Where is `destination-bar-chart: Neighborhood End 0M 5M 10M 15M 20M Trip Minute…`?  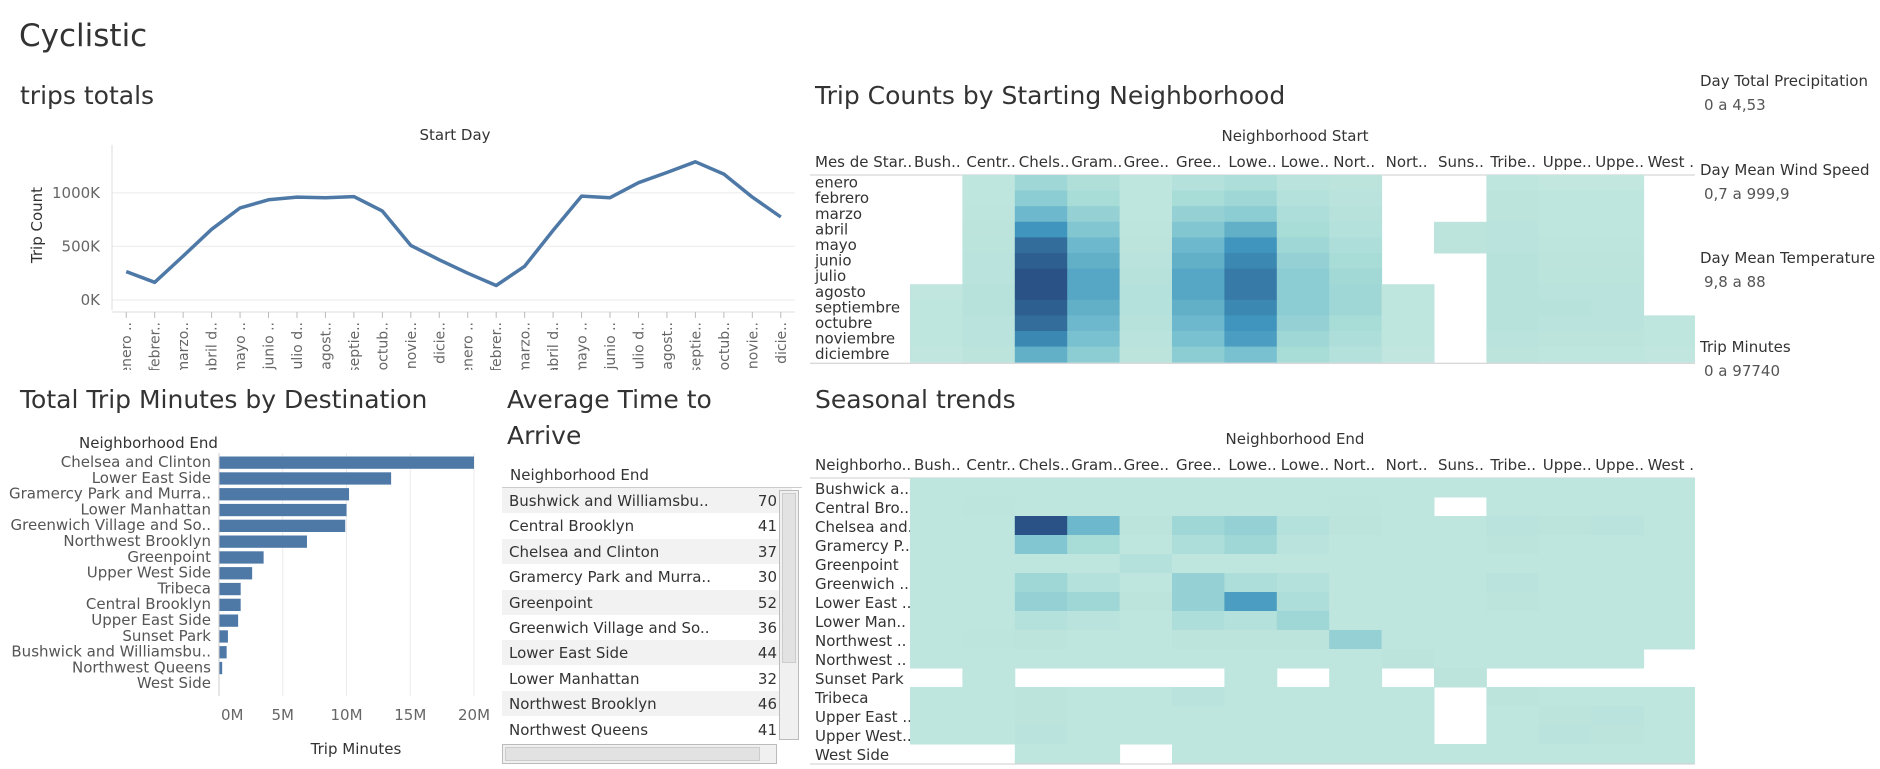 destination-bar-chart: Neighborhood End 0M 5M 10M 15M 20M Trip Minute… is located at coordinates (250, 595).